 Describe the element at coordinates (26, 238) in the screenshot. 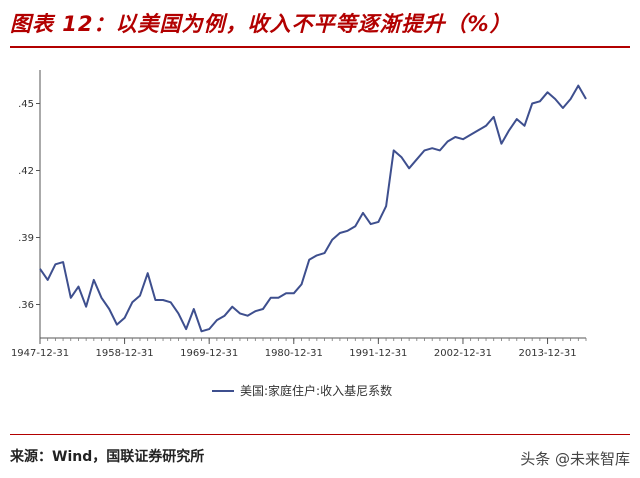

I see `y-tick-label: .39` at that location.